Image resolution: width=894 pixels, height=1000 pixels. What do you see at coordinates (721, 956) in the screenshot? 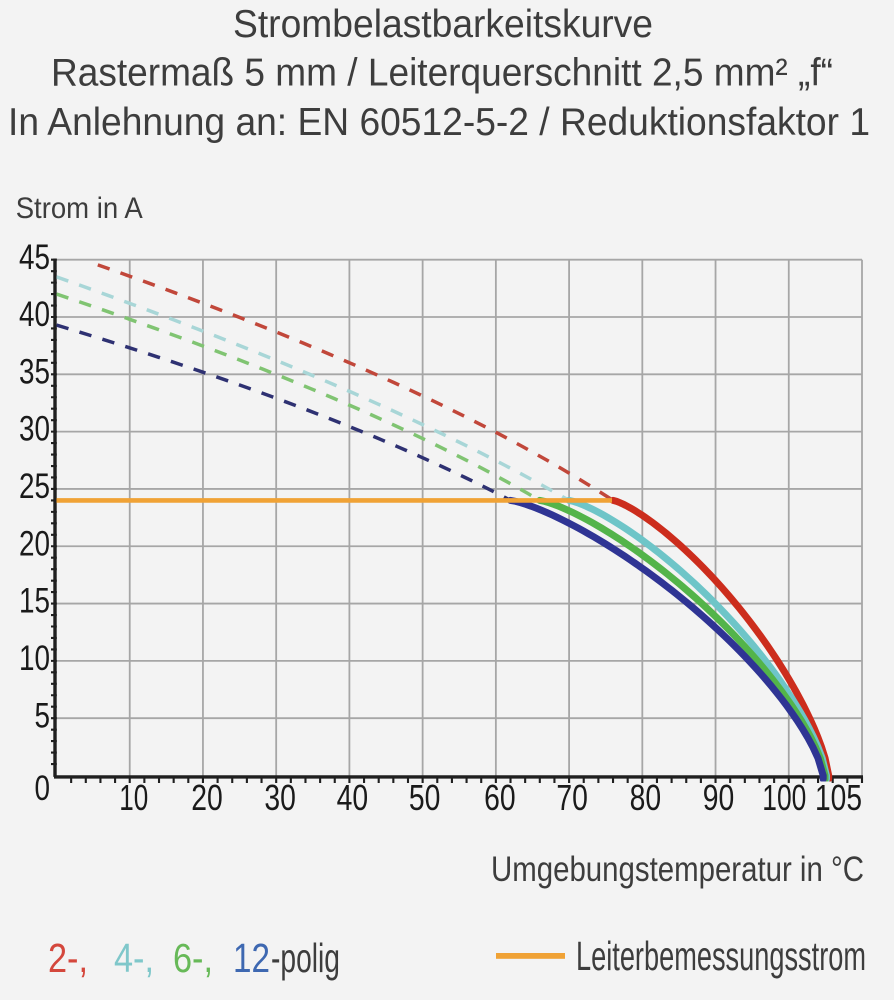
I see `svg-text: Leiterbemessungsstrom` at bounding box center [721, 956].